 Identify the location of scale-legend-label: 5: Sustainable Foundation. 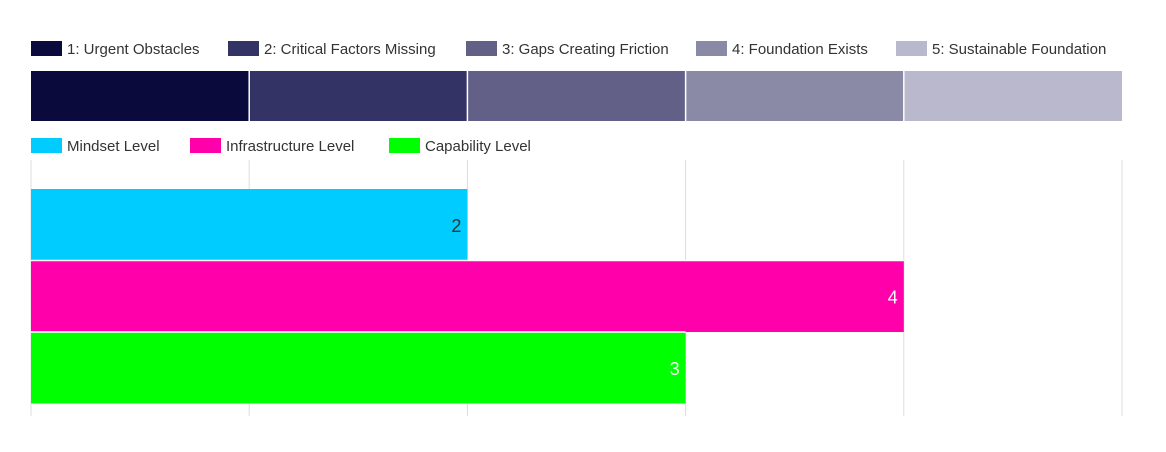
(1019, 49).